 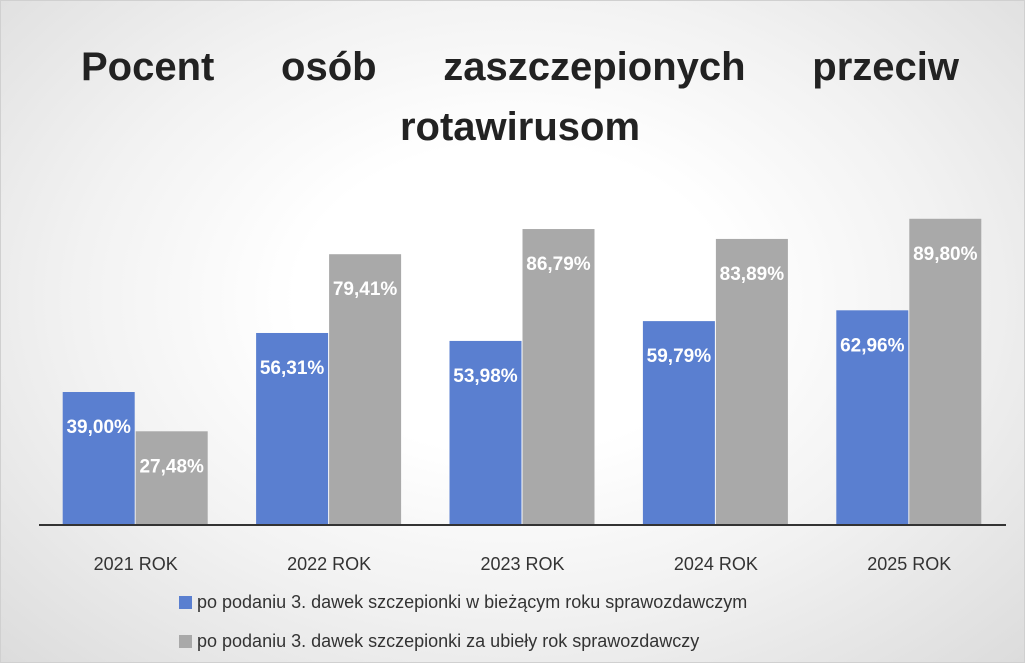 What do you see at coordinates (98, 427) in the screenshot?
I see `data-label: 39,00%` at bounding box center [98, 427].